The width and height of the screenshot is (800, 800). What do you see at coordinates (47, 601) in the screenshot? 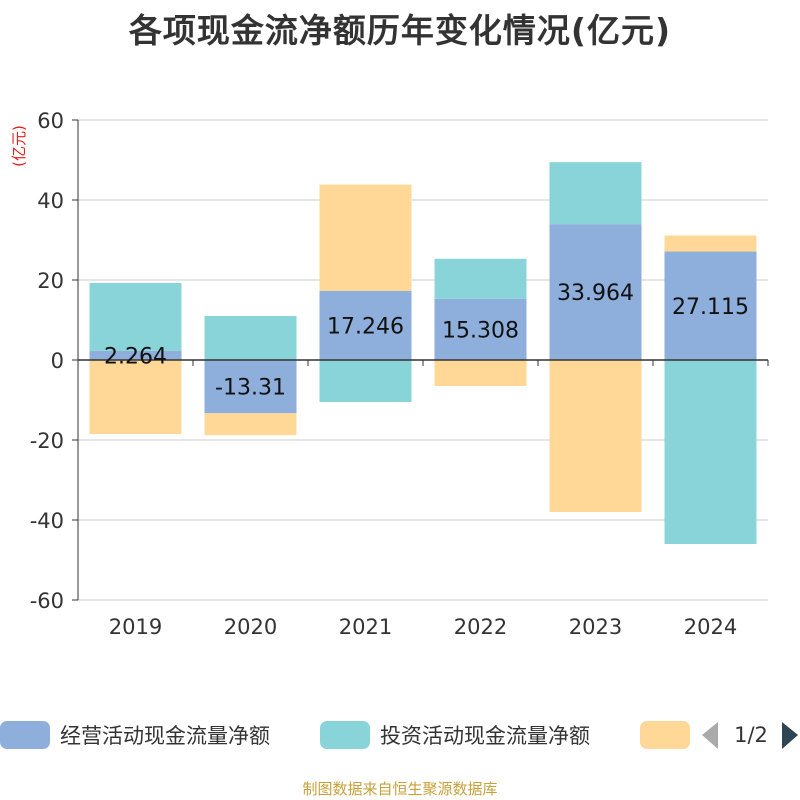
I see `y-tick-label: -60` at bounding box center [47, 601].